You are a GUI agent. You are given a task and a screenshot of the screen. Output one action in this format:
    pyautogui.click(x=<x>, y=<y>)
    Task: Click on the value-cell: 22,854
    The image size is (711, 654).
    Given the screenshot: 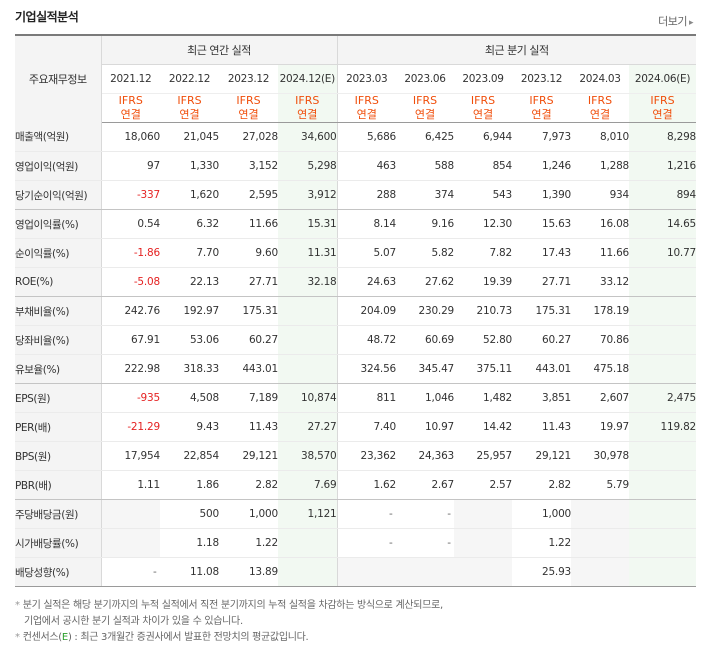 What is the action you would take?
    pyautogui.click(x=189, y=456)
    